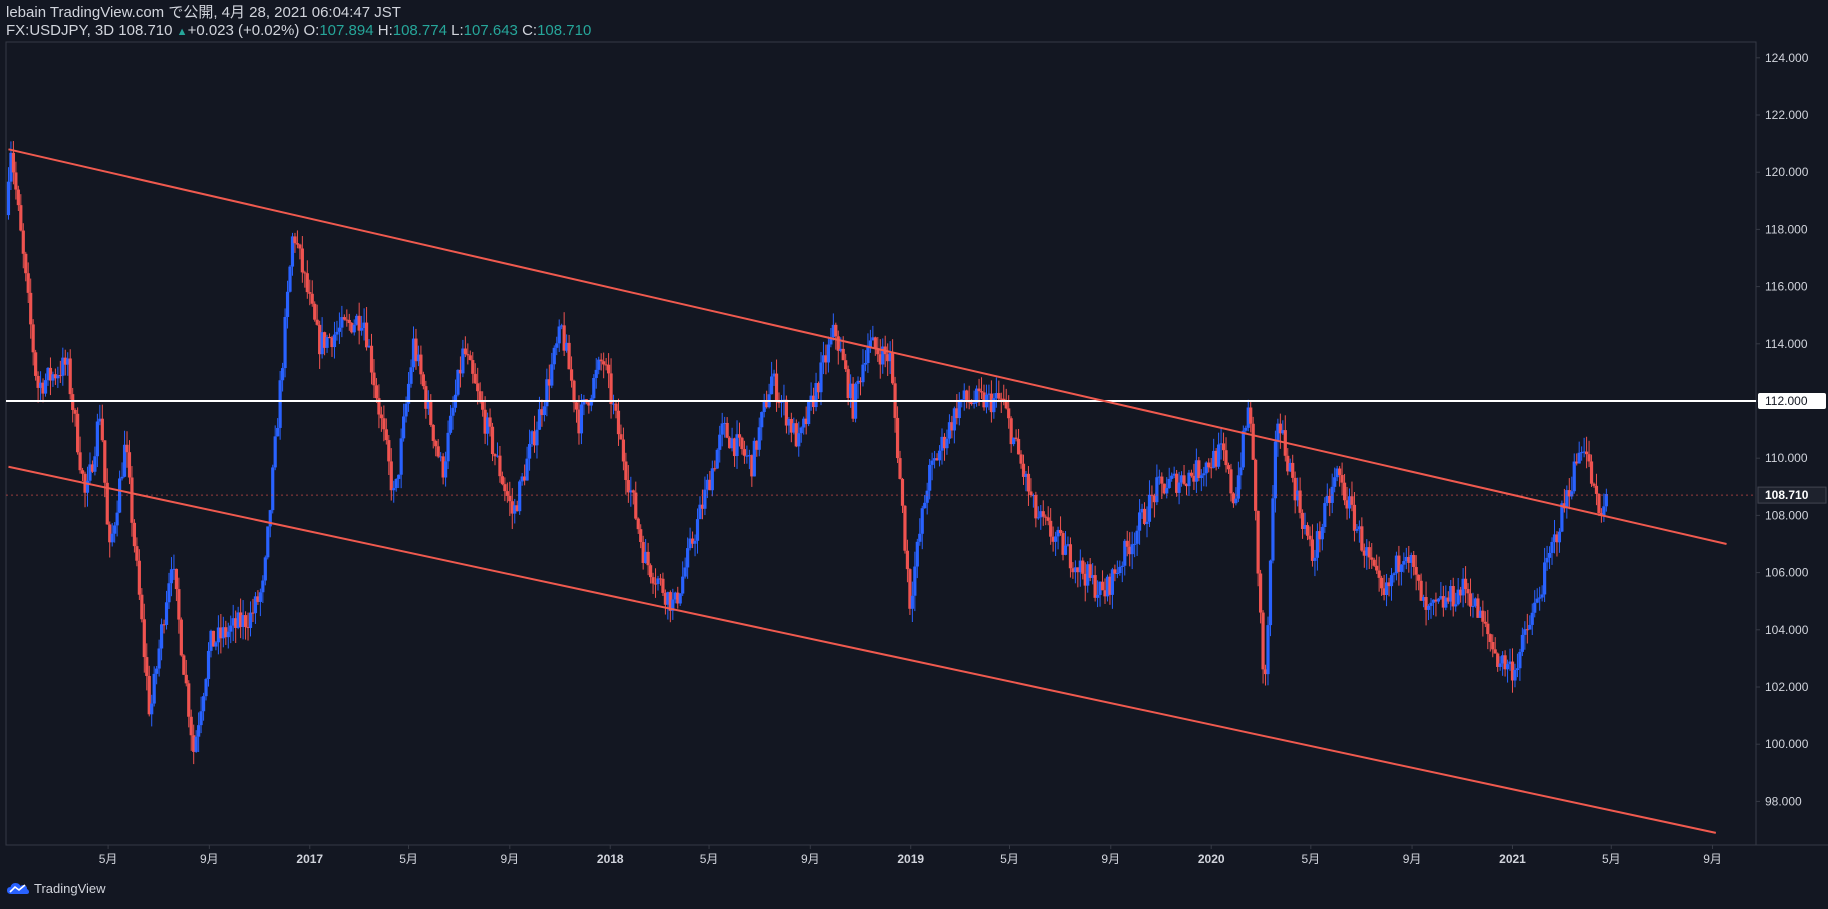 This screenshot has width=1828, height=909. Describe the element at coordinates (530, 30) in the screenshot. I see `close-label: C:` at that location.